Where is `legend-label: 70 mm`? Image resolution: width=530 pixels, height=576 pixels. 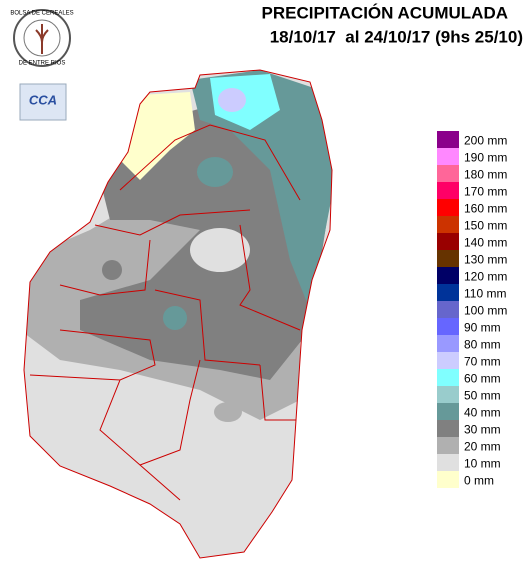
legend-label: 70 mm is located at coordinates (482, 362).